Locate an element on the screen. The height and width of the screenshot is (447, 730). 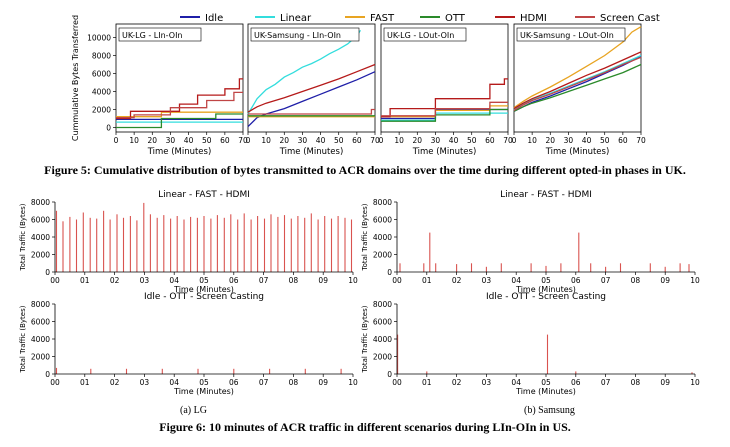
y-tick-label: 10000 is located at coordinates (99, 38).